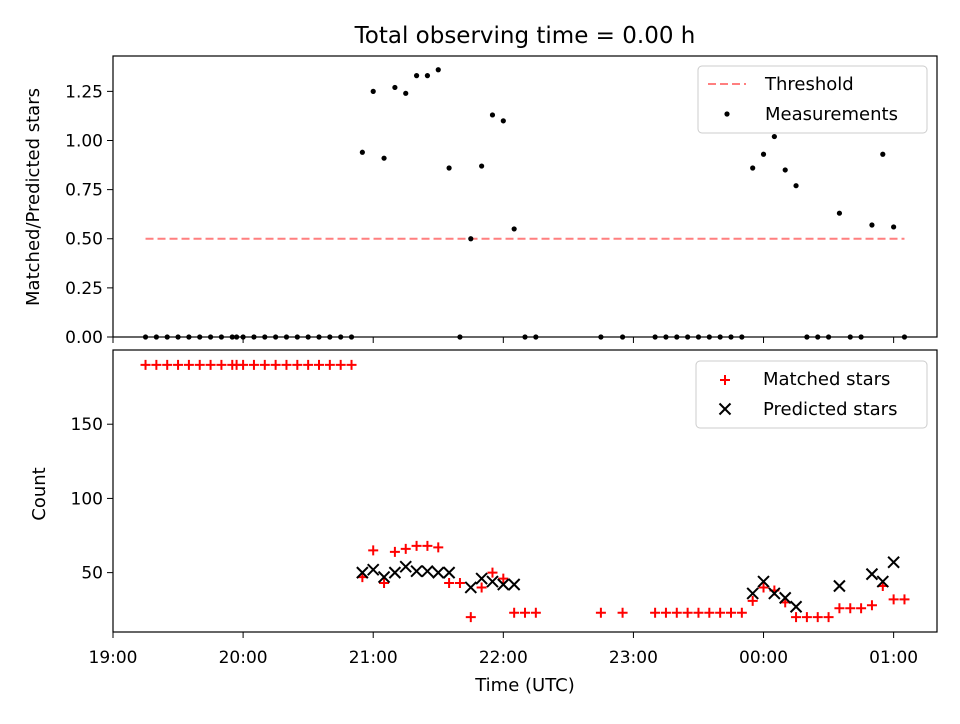  I want to click on legend-predicted-label: Predicted stars, so click(830, 409).